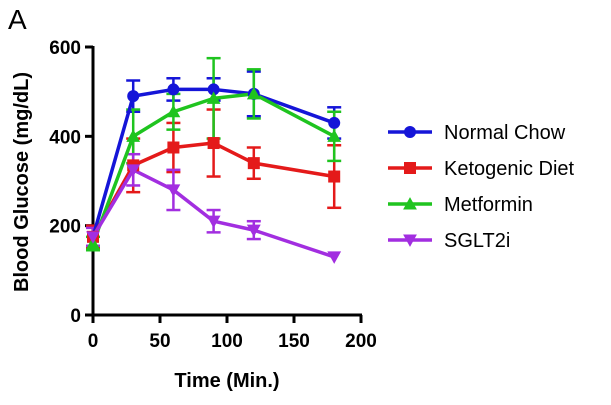  Describe the element at coordinates (65, 48) in the screenshot. I see `y-tick-label: 600` at that location.